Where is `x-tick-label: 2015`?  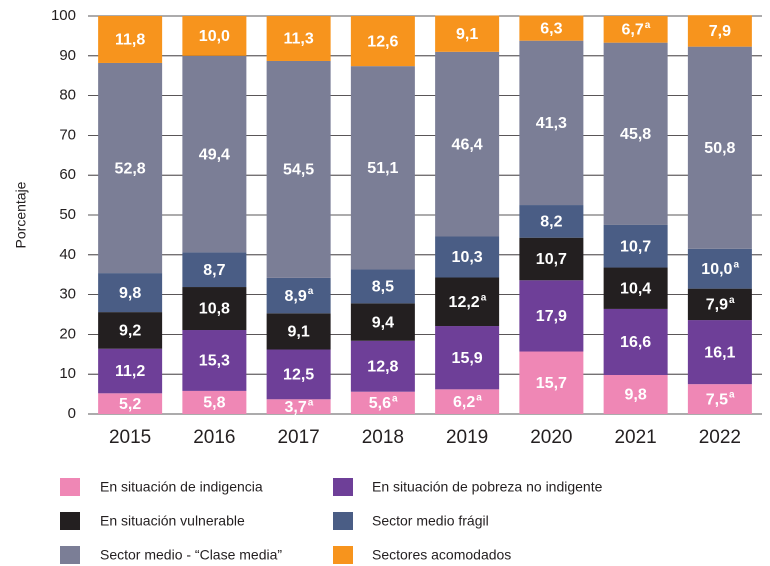 x-tick-label: 2015 is located at coordinates (130, 437).